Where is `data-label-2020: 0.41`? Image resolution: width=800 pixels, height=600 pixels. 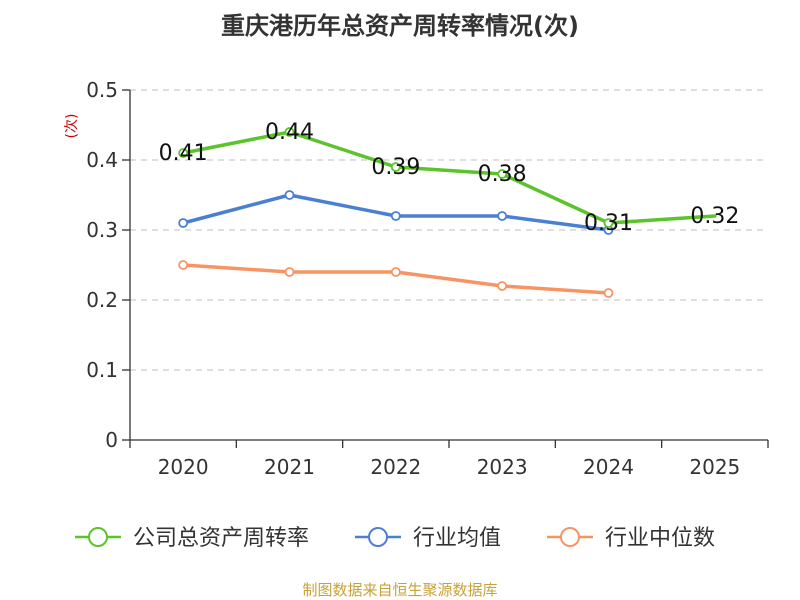
data-label-2020: 0.41 is located at coordinates (183, 153).